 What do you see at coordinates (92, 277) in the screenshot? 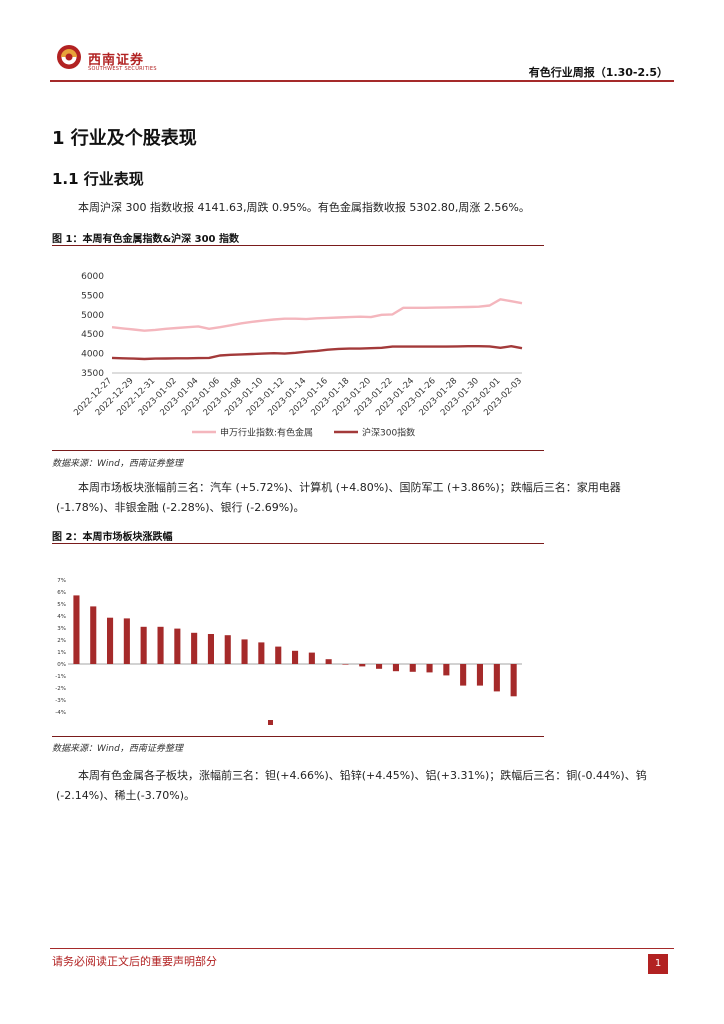
I see `y-tick-label: 6000` at bounding box center [92, 277].